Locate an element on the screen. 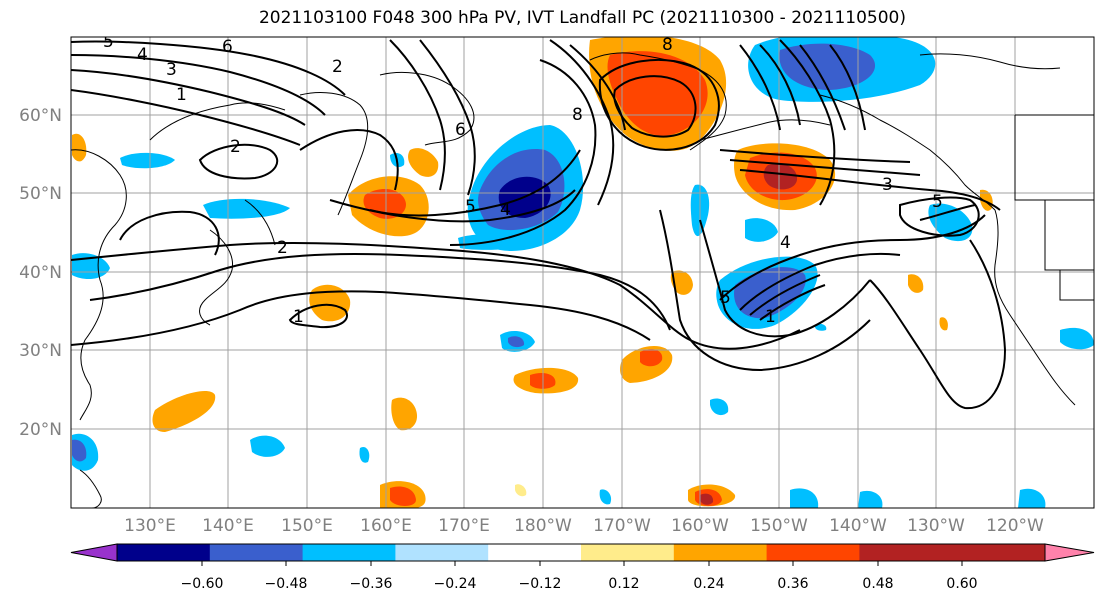 Image resolution: width=1105 pixels, height=601 pixels. lon-label: 130°E is located at coordinates (150, 526).